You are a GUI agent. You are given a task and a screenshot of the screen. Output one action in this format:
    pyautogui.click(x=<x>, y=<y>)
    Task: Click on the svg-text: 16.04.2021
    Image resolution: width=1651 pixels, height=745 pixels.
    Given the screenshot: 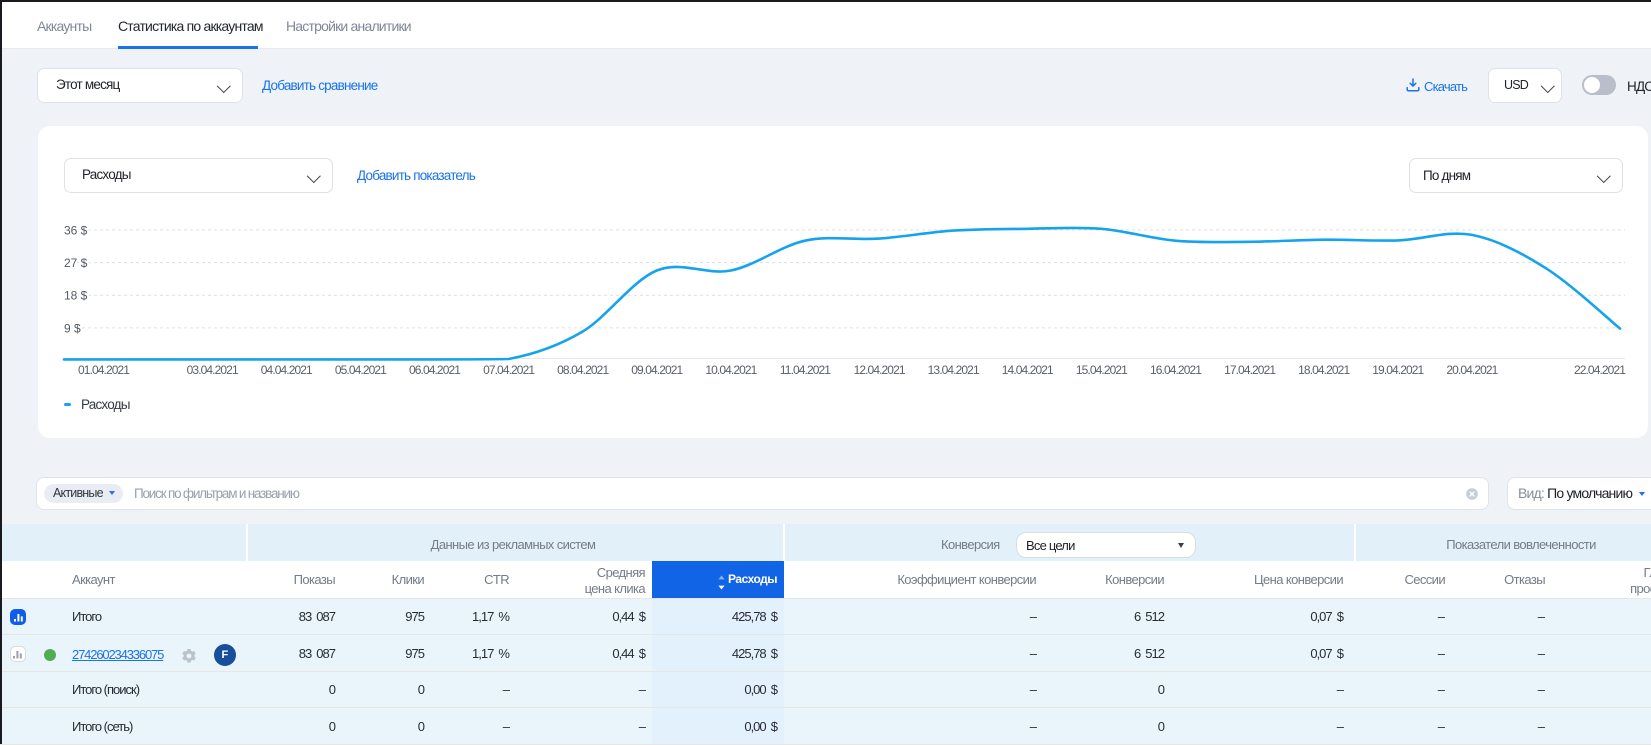 What is the action you would take?
    pyautogui.click(x=1176, y=370)
    